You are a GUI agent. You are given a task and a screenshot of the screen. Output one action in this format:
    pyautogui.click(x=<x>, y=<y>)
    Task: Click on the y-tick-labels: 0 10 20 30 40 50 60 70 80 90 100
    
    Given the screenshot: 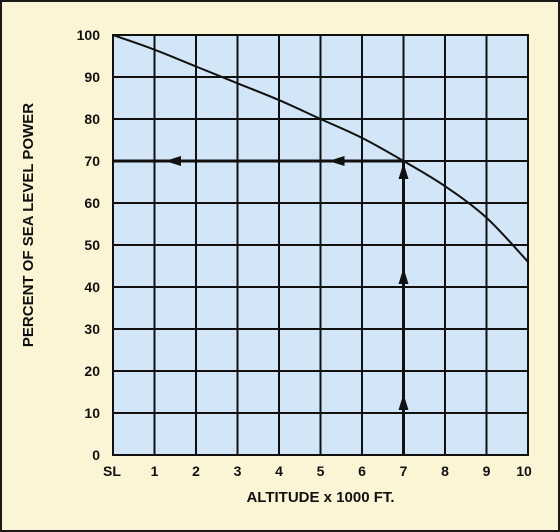 What is the action you would take?
    pyautogui.click(x=89, y=245)
    